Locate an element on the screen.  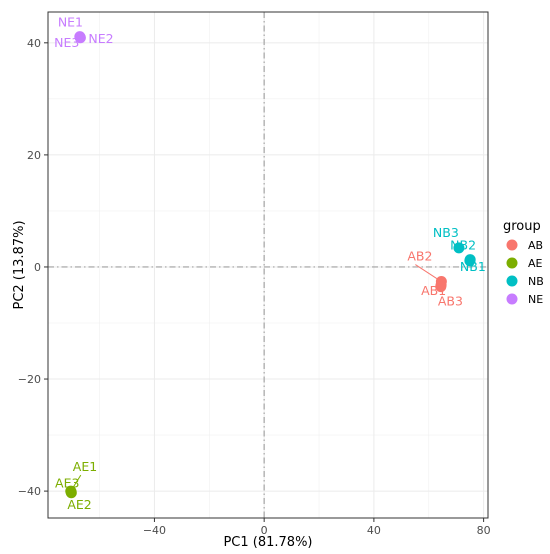
legend-label-nb: NB is located at coordinates (536, 281).